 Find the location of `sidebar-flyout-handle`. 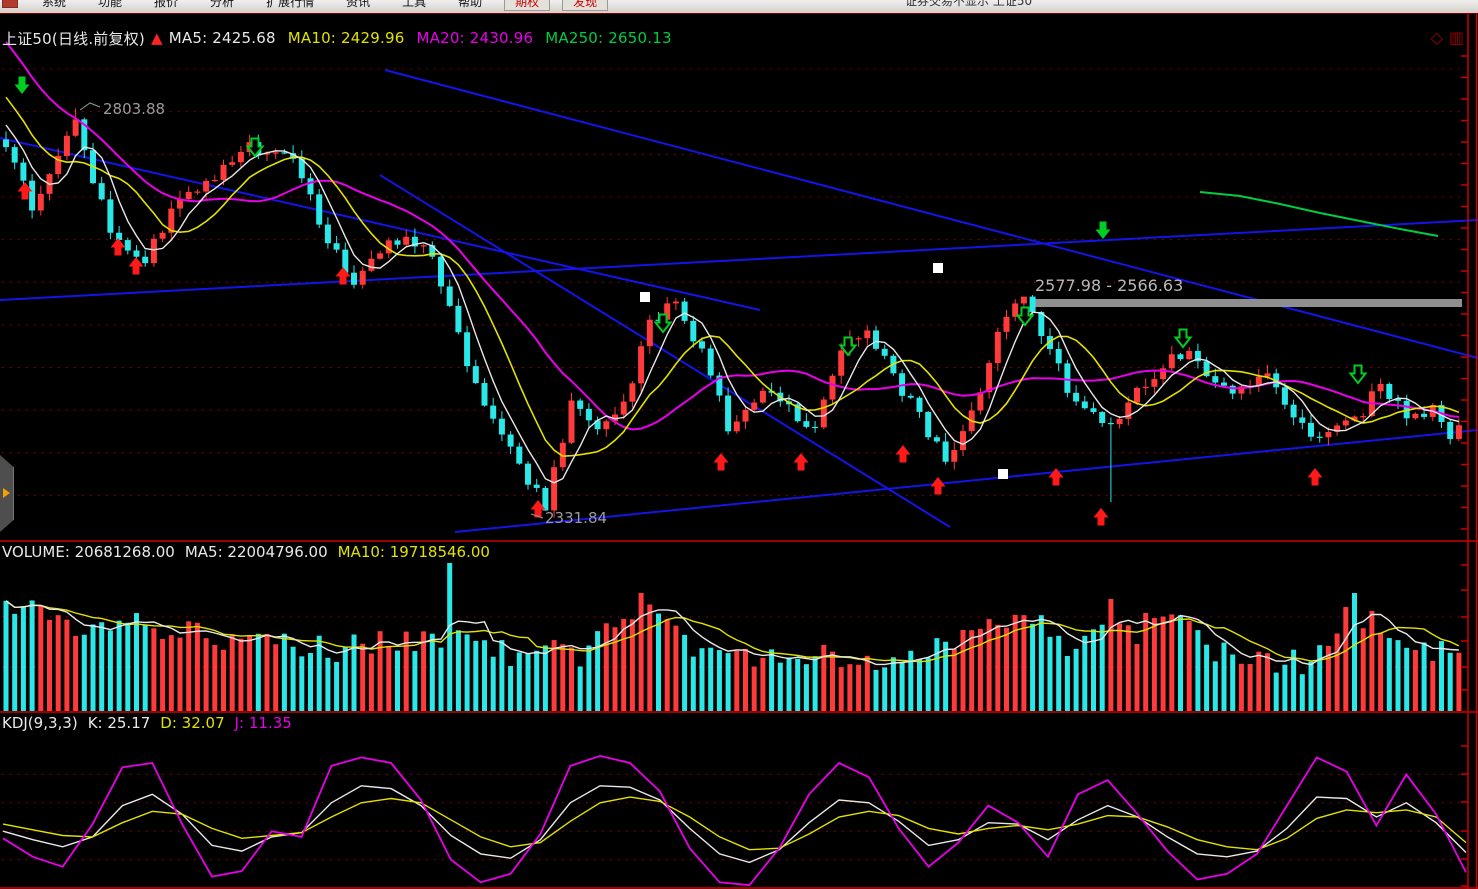

sidebar-flyout-handle is located at coordinates (7, 493).